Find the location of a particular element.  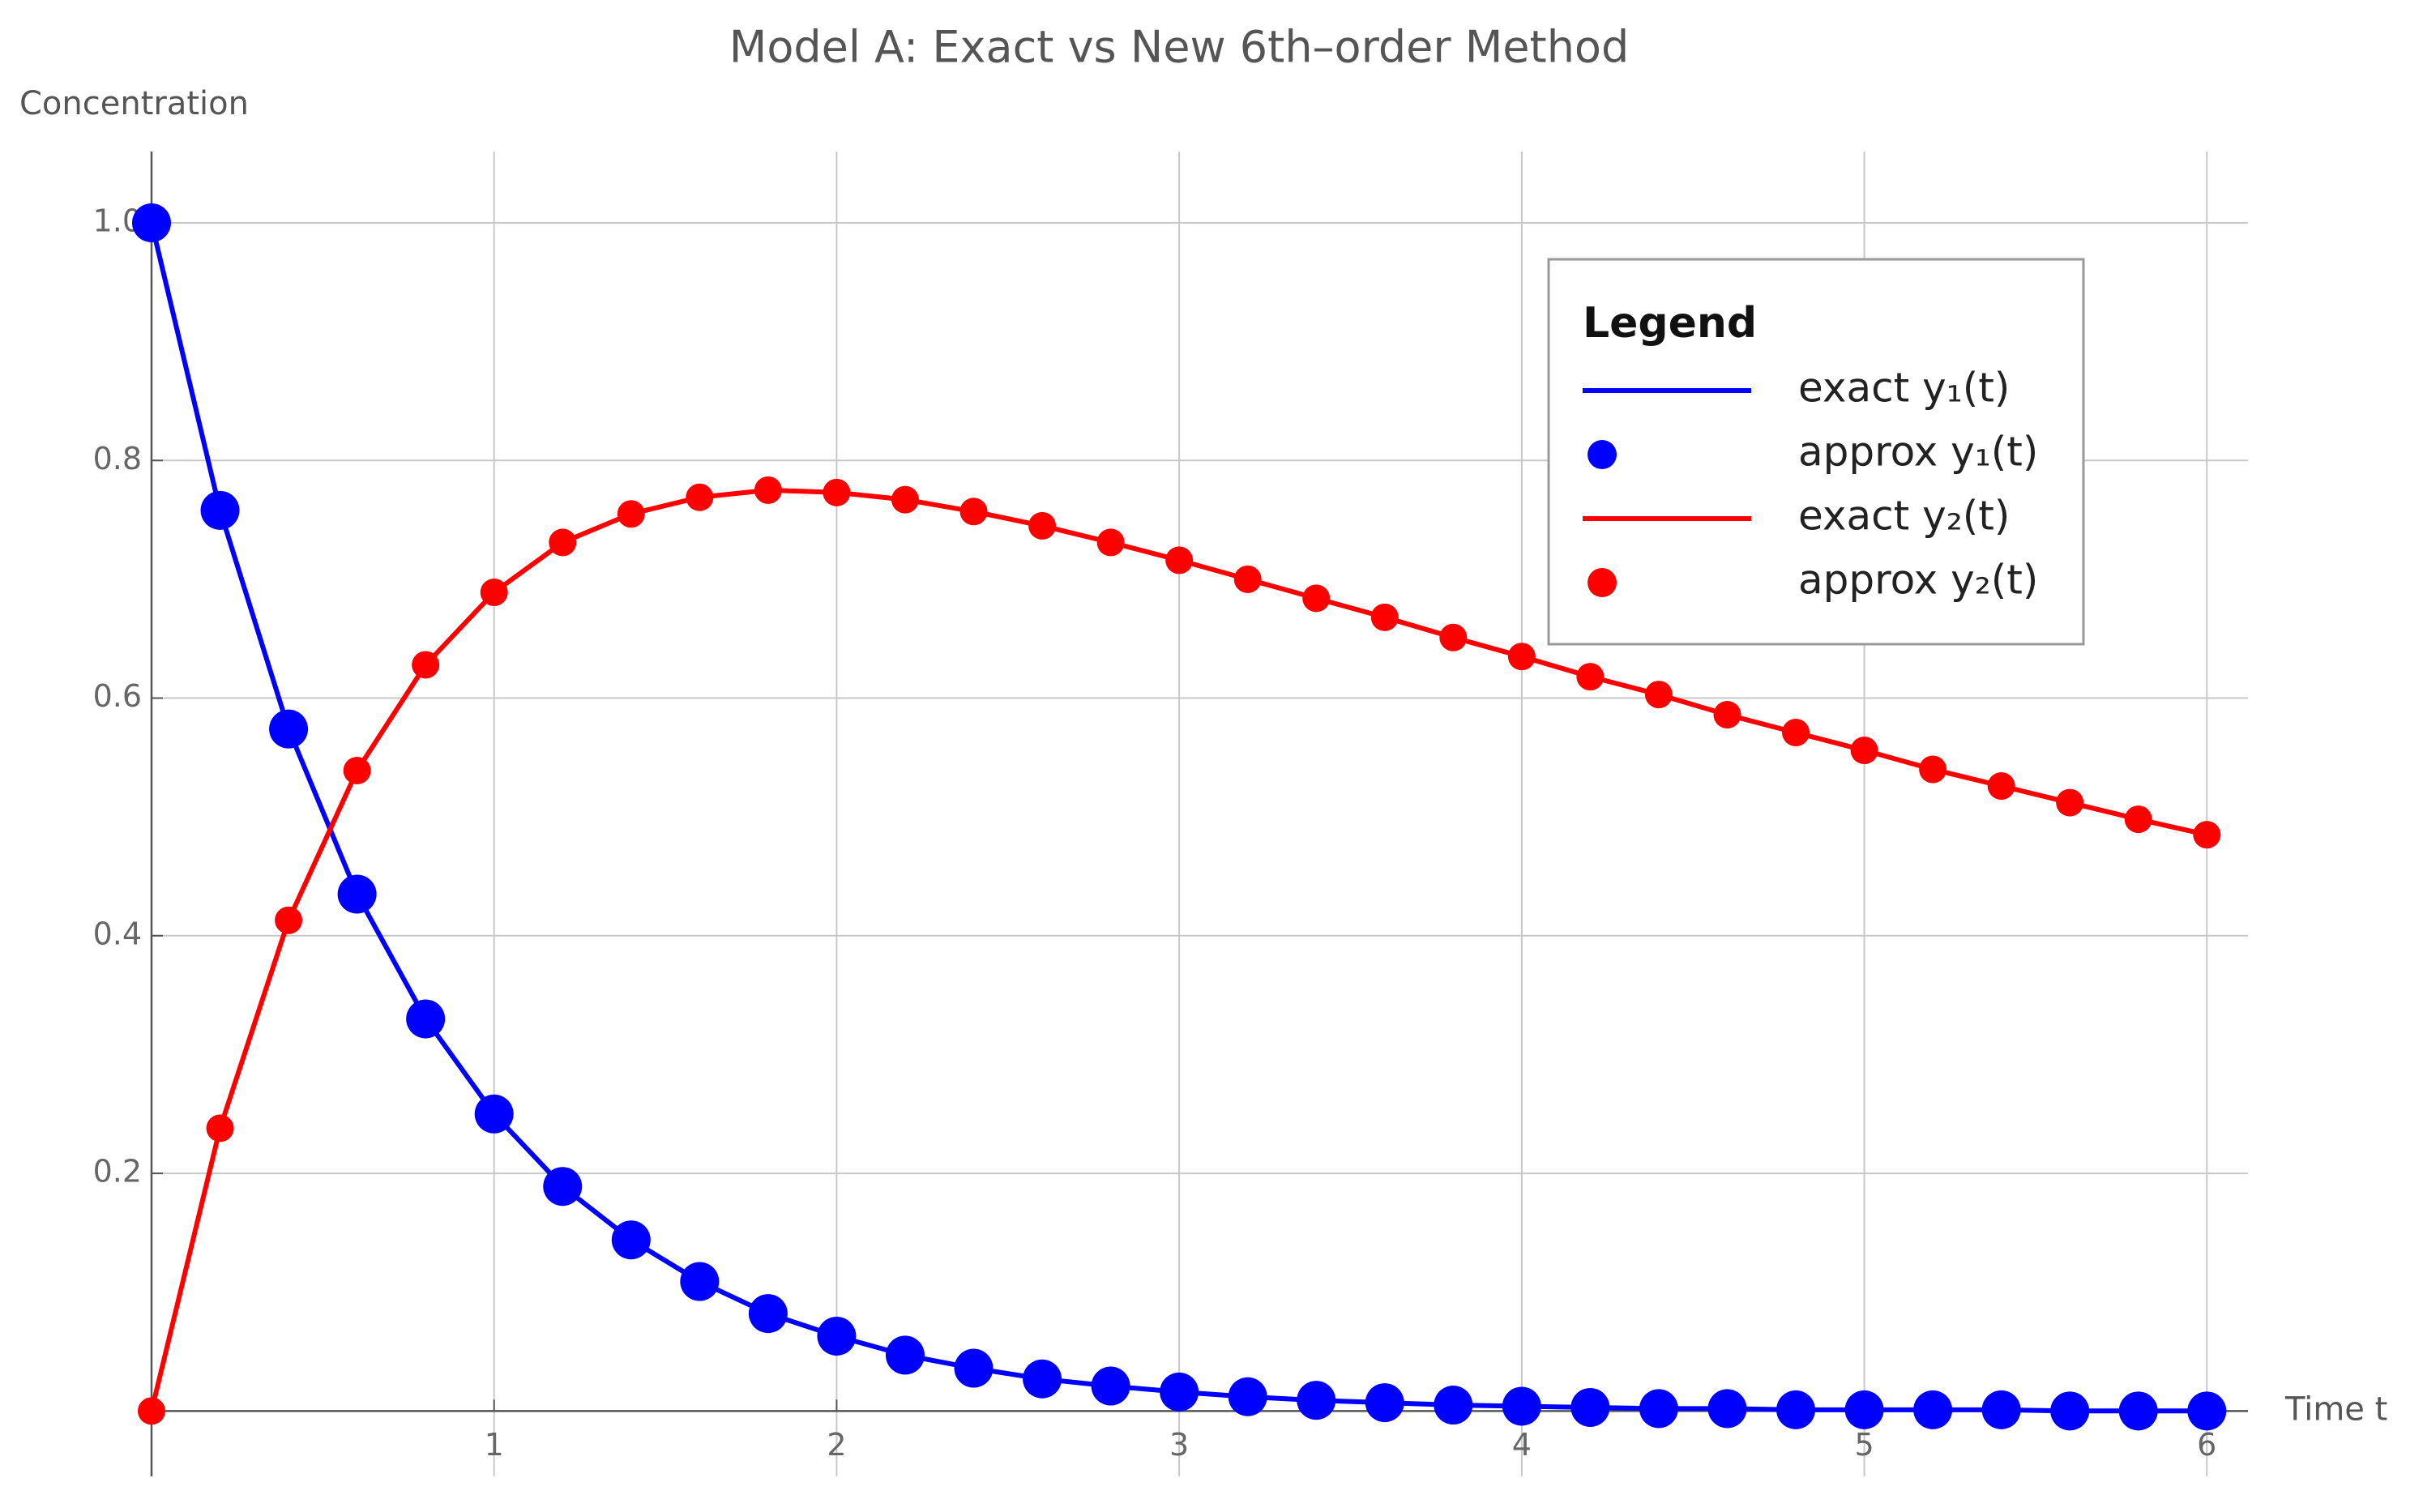

y-tick-label: 0.8 is located at coordinates (118, 459).